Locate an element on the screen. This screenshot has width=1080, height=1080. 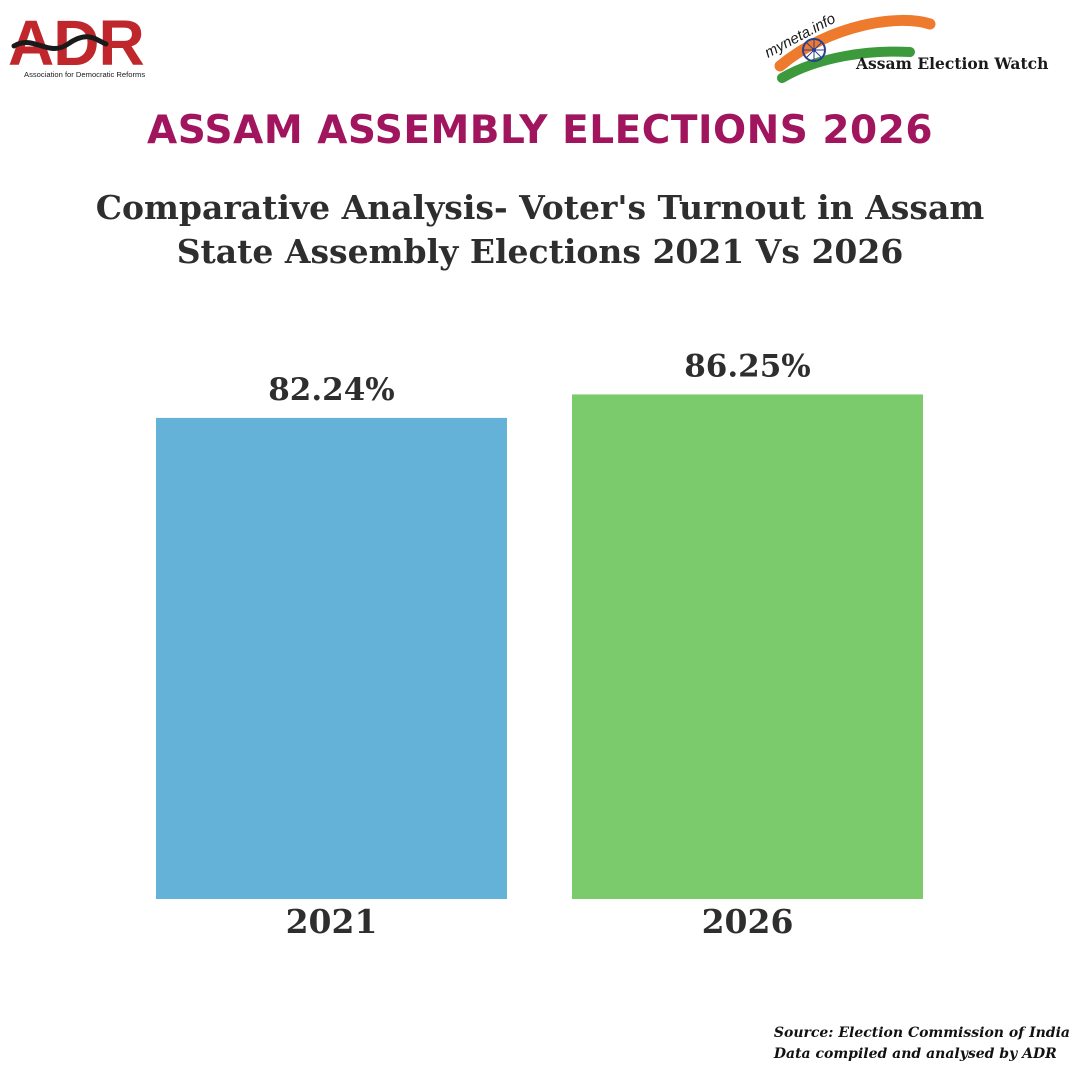
data-label-2026: 86.25% is located at coordinates (747, 366).